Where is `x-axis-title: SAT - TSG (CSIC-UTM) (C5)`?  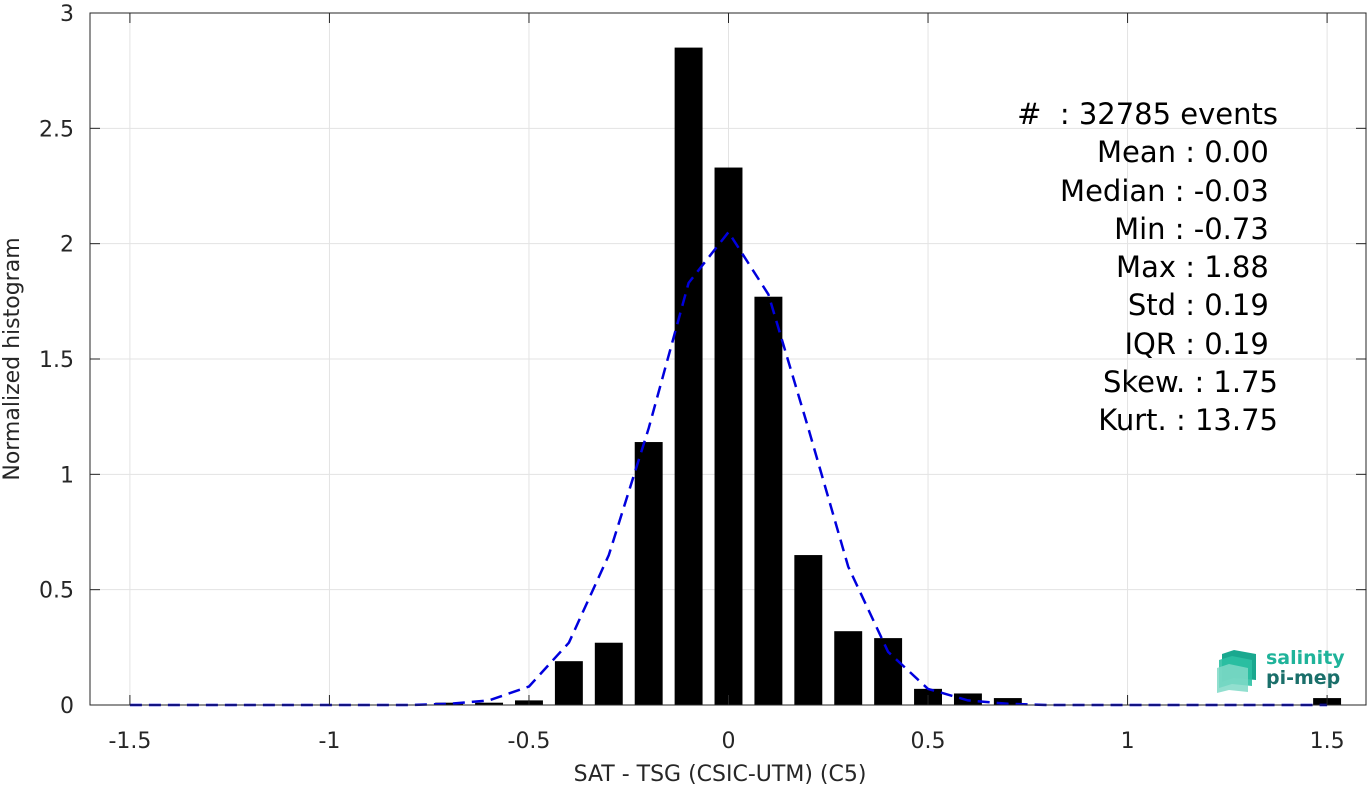
x-axis-title: SAT - TSG (CSIC-UTM) (C5) is located at coordinates (720, 773).